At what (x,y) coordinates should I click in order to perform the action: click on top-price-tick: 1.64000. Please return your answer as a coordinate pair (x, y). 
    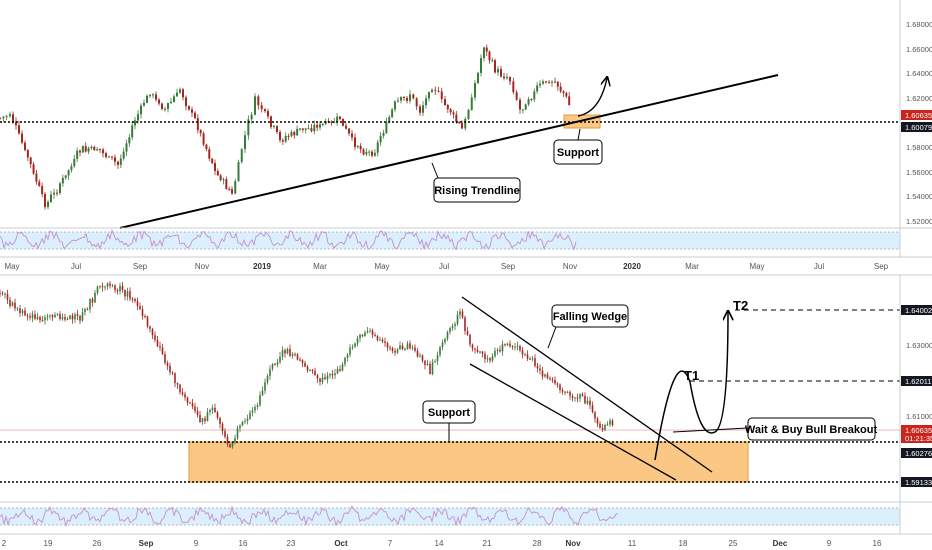
    Looking at the image, I should click on (919, 73).